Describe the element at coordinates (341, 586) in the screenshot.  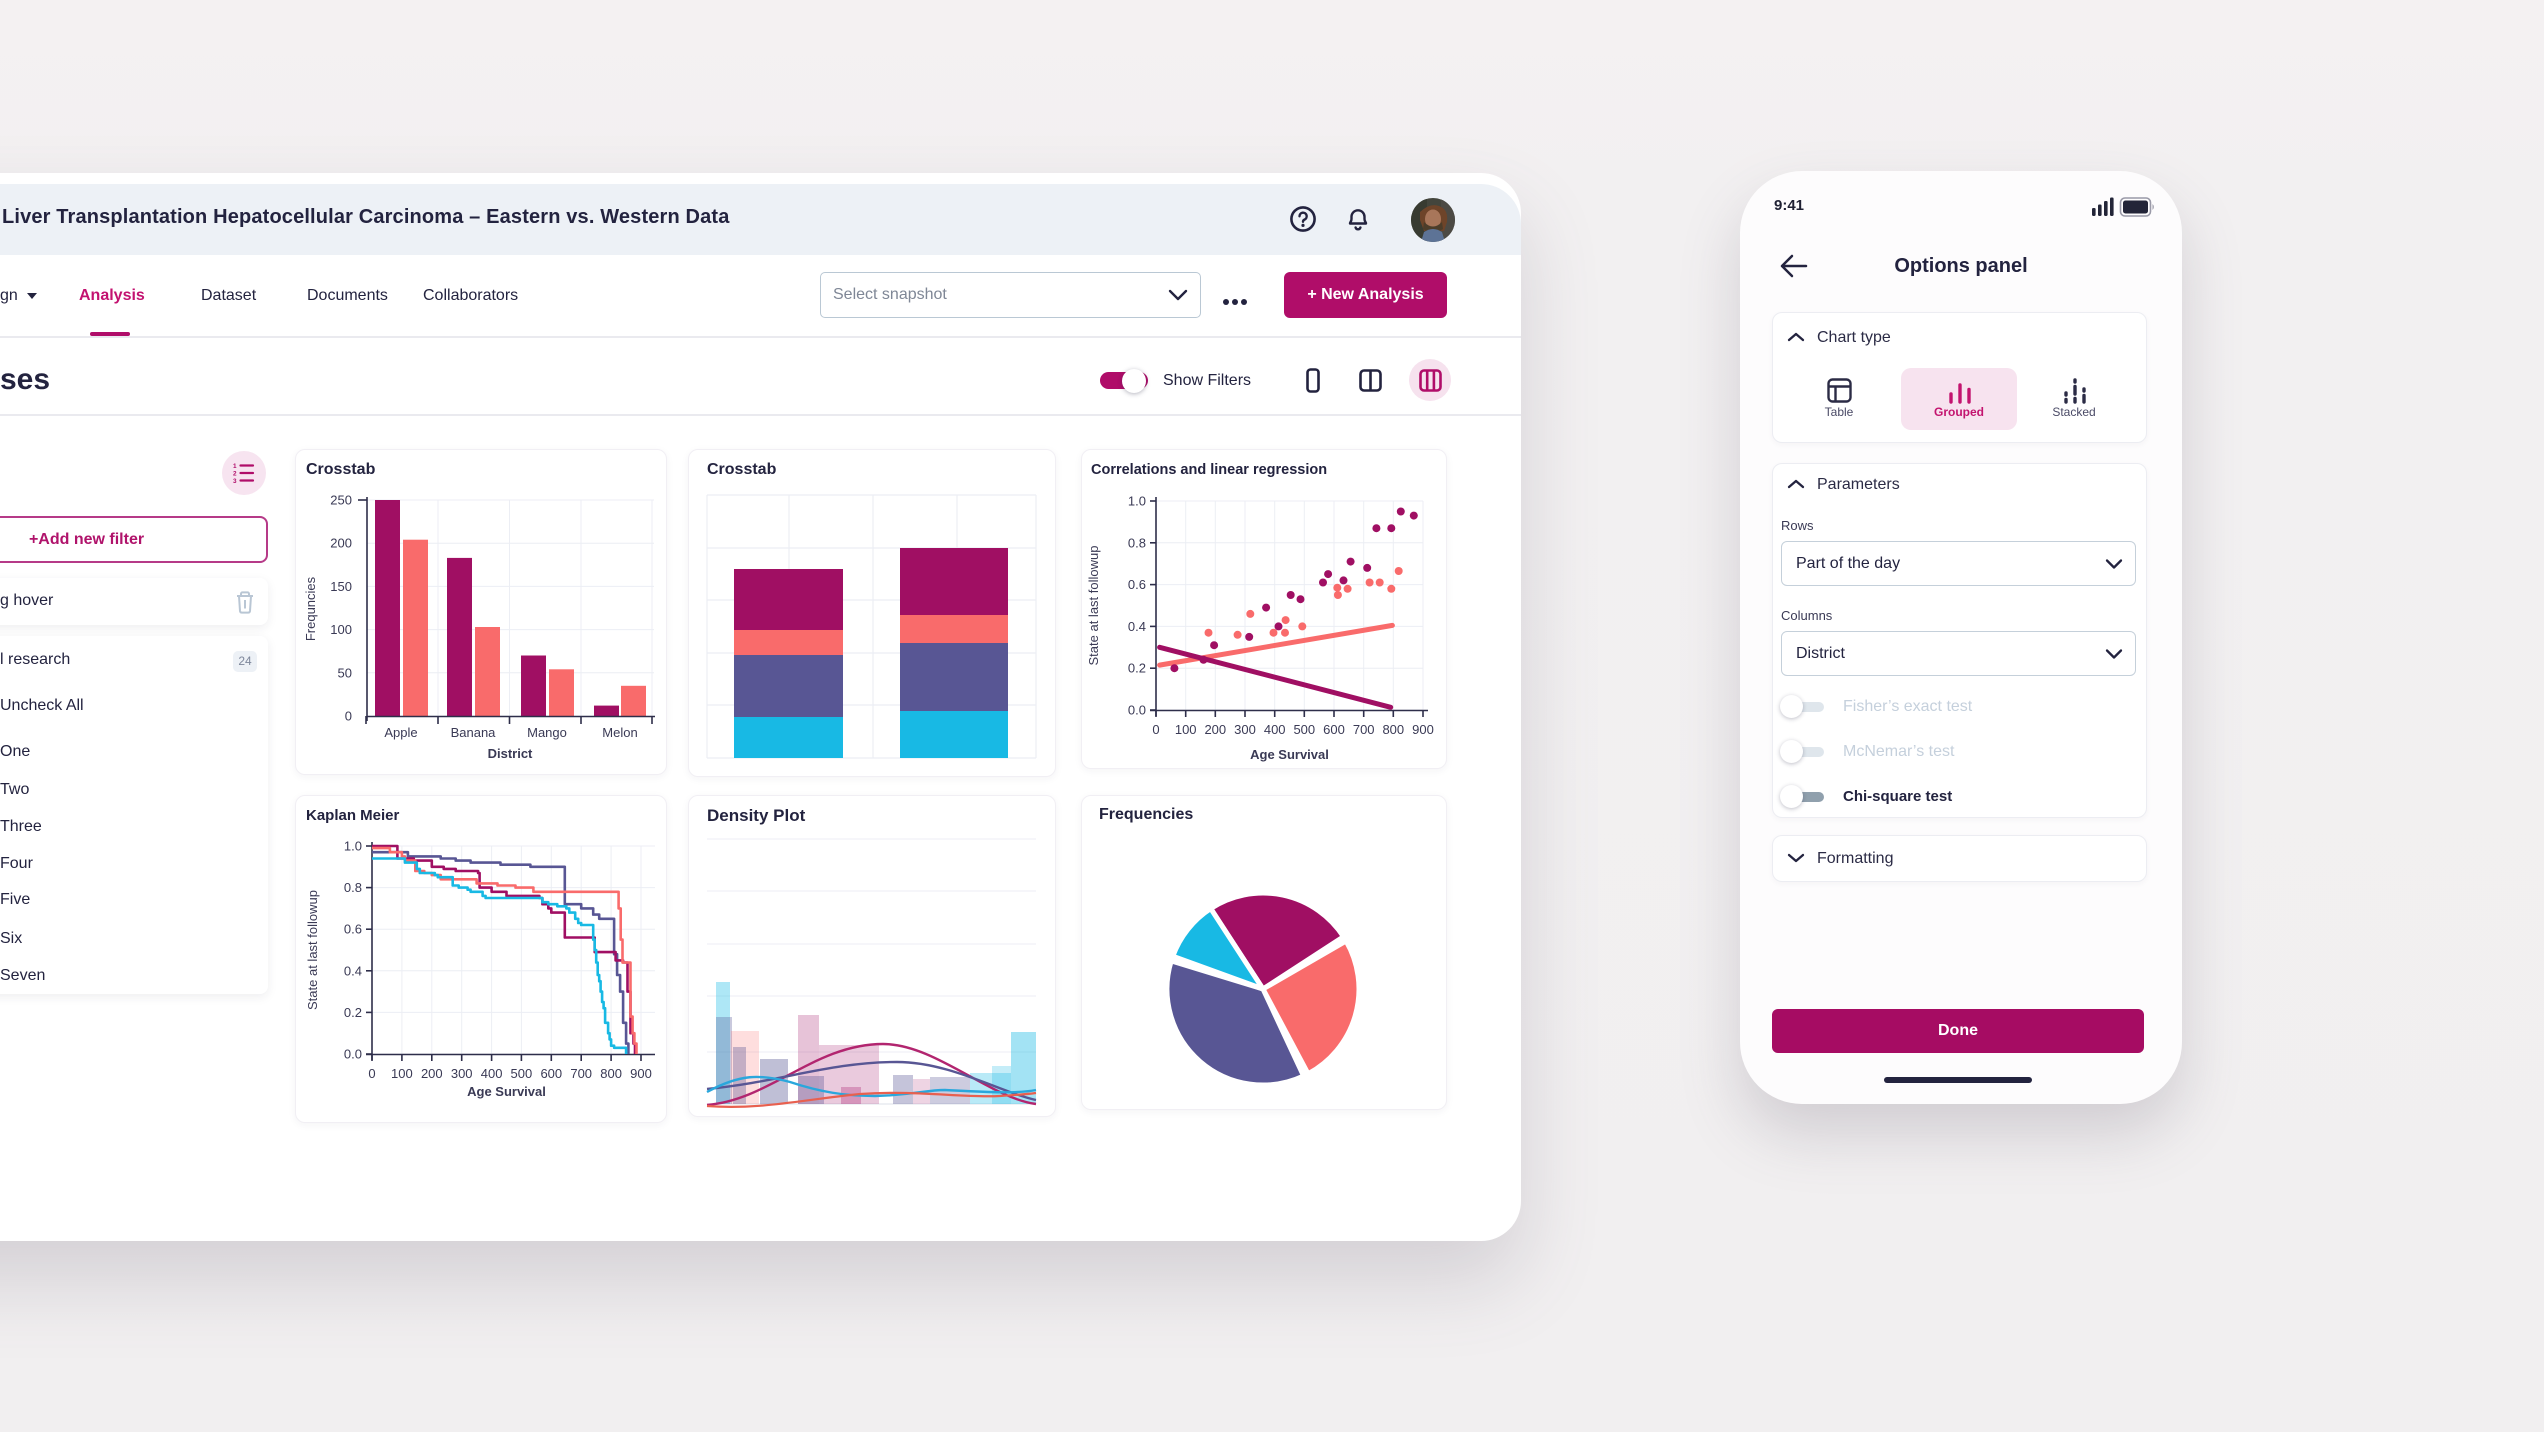
I see `svg-text: 150` at that location.